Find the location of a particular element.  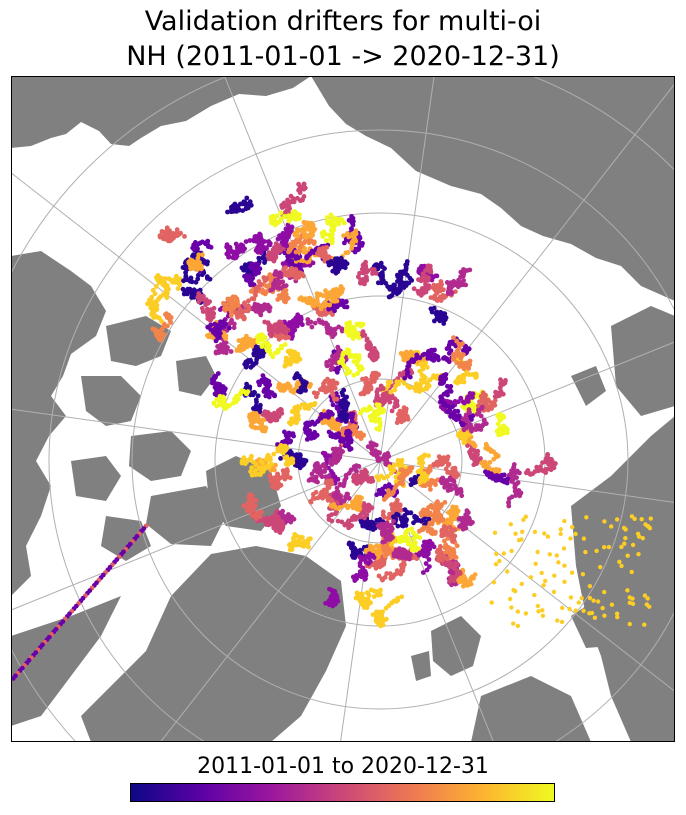

land-novaya-zemlya is located at coordinates (623, 579).